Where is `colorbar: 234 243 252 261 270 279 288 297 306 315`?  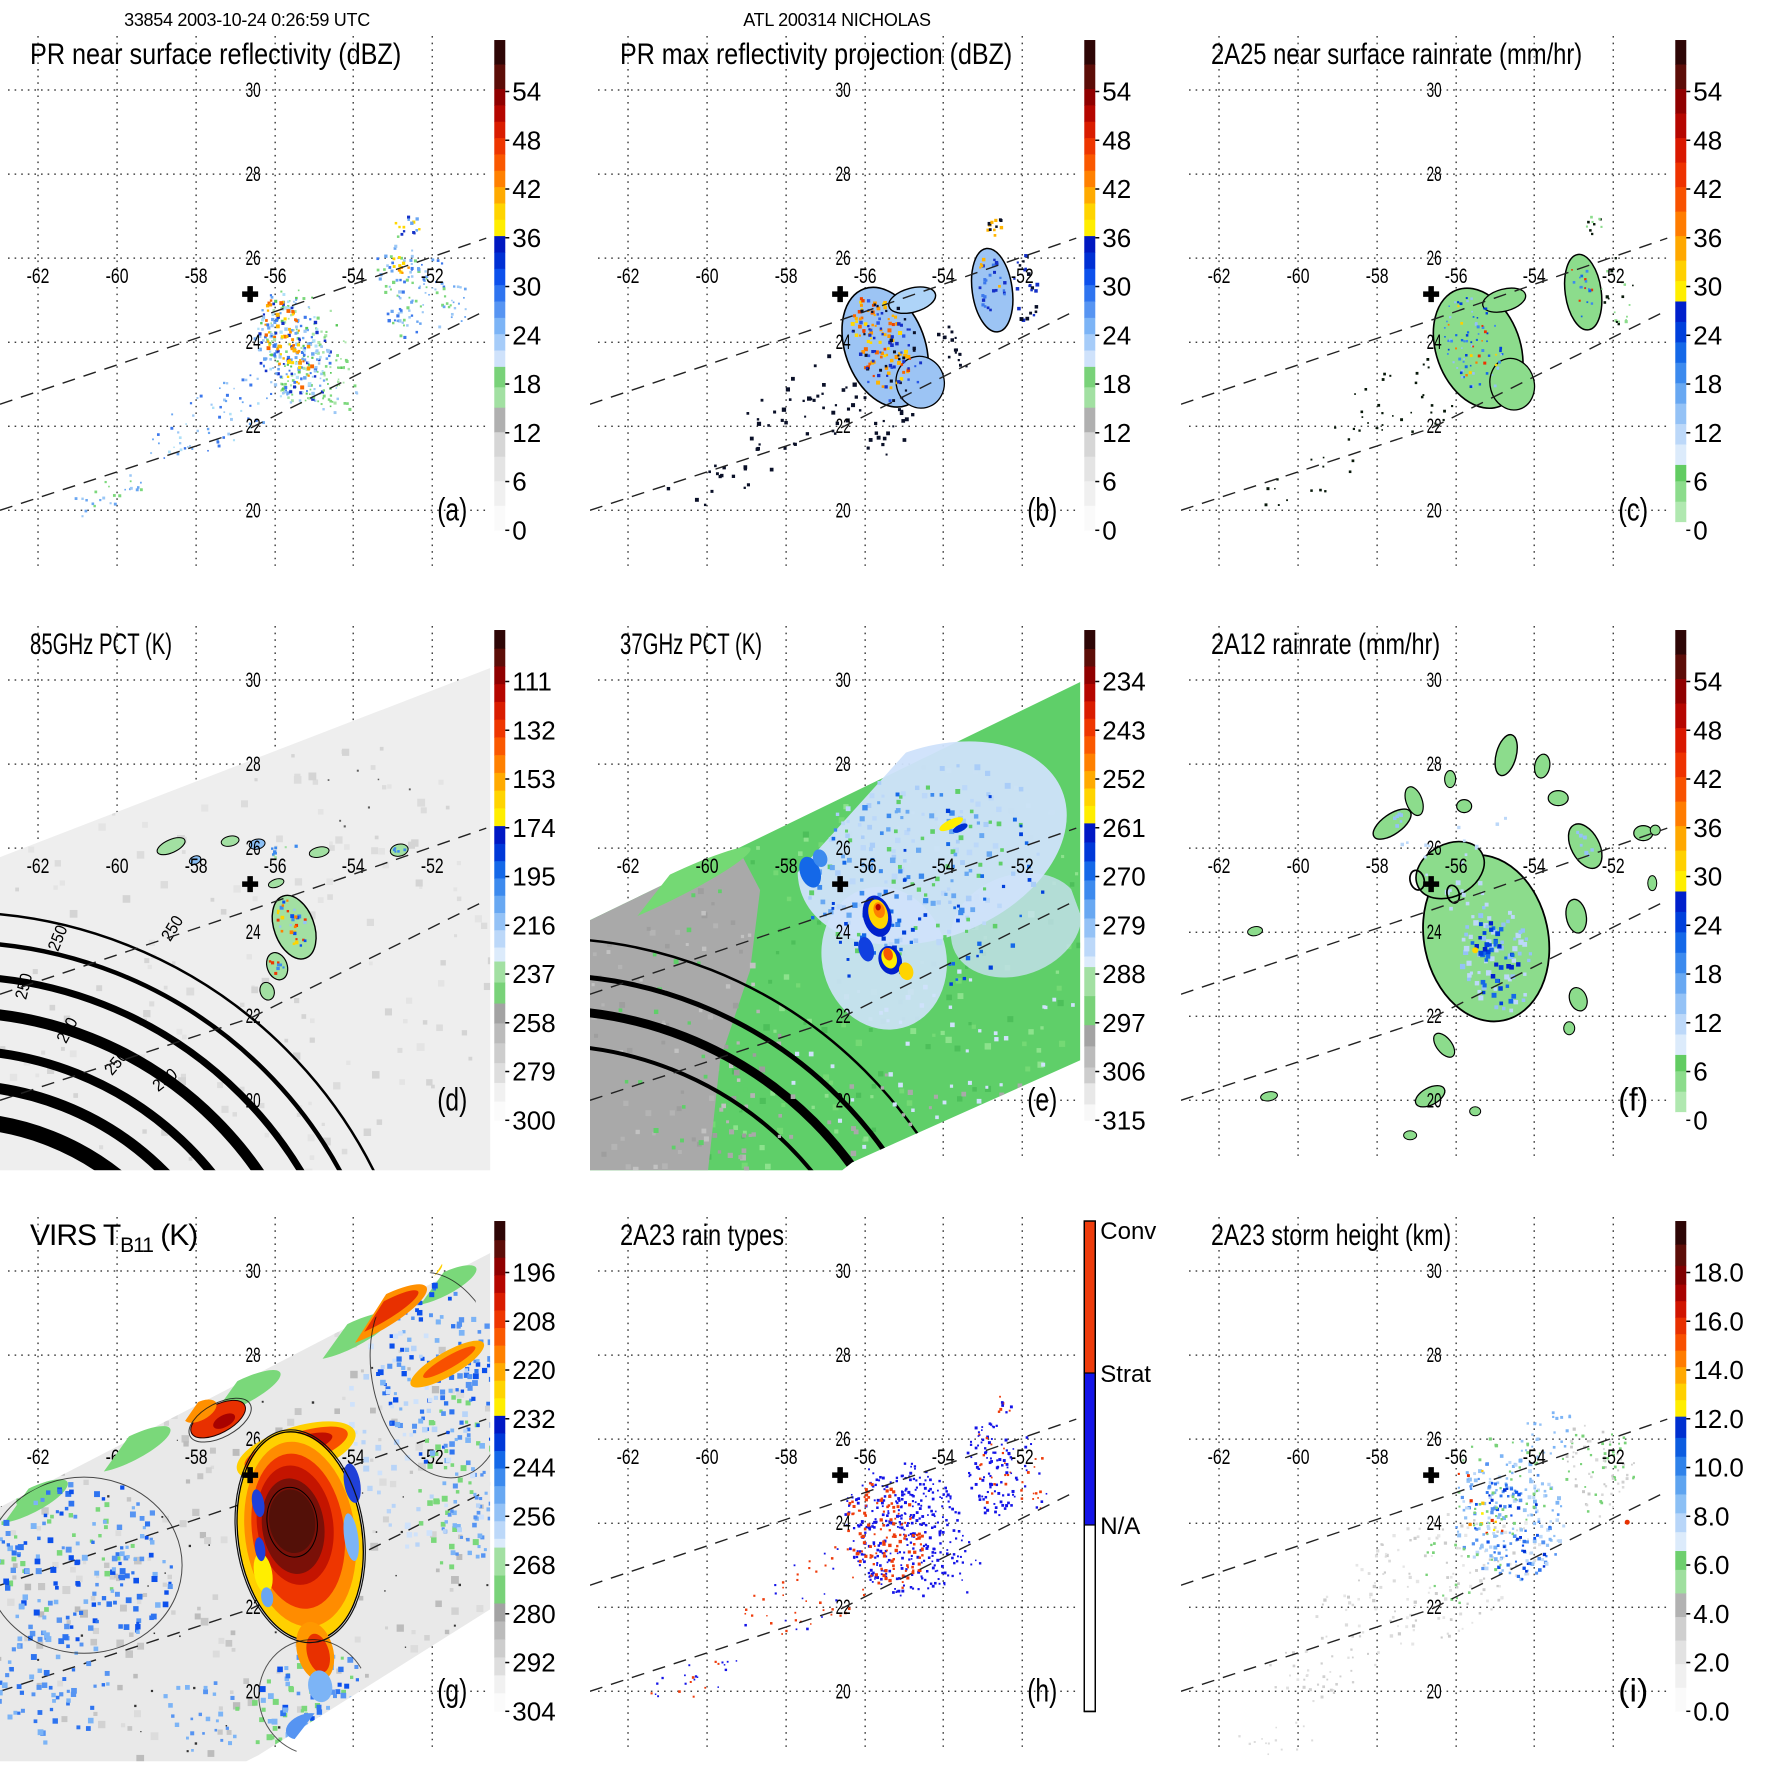
colorbar: 234 243 252 261 270 279 288 297 306 315 is located at coordinates (1115, 883).